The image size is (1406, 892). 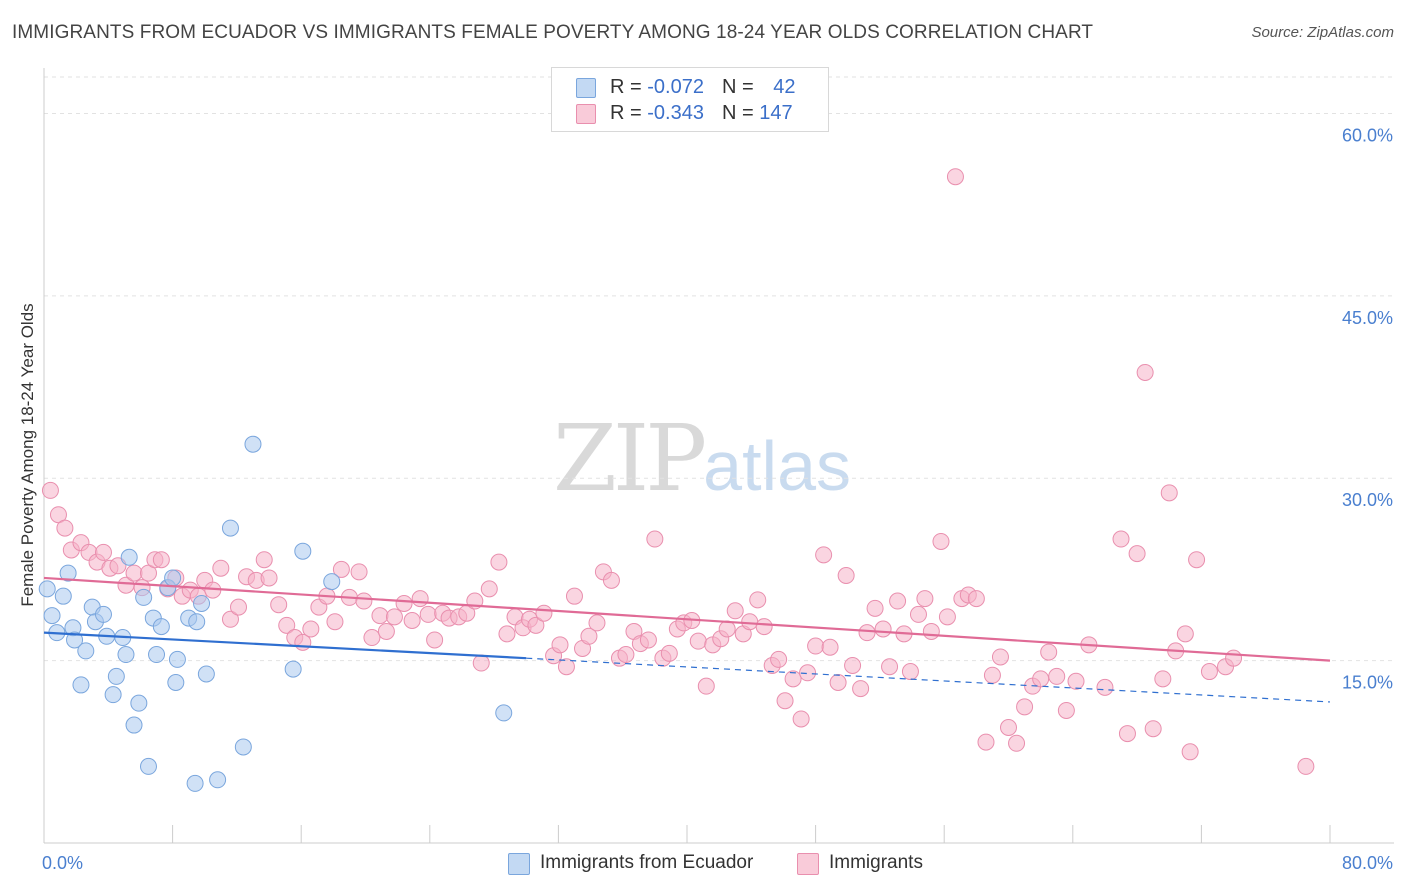 I want to click on x-tick-label: 0.0%, so click(x=62, y=863).